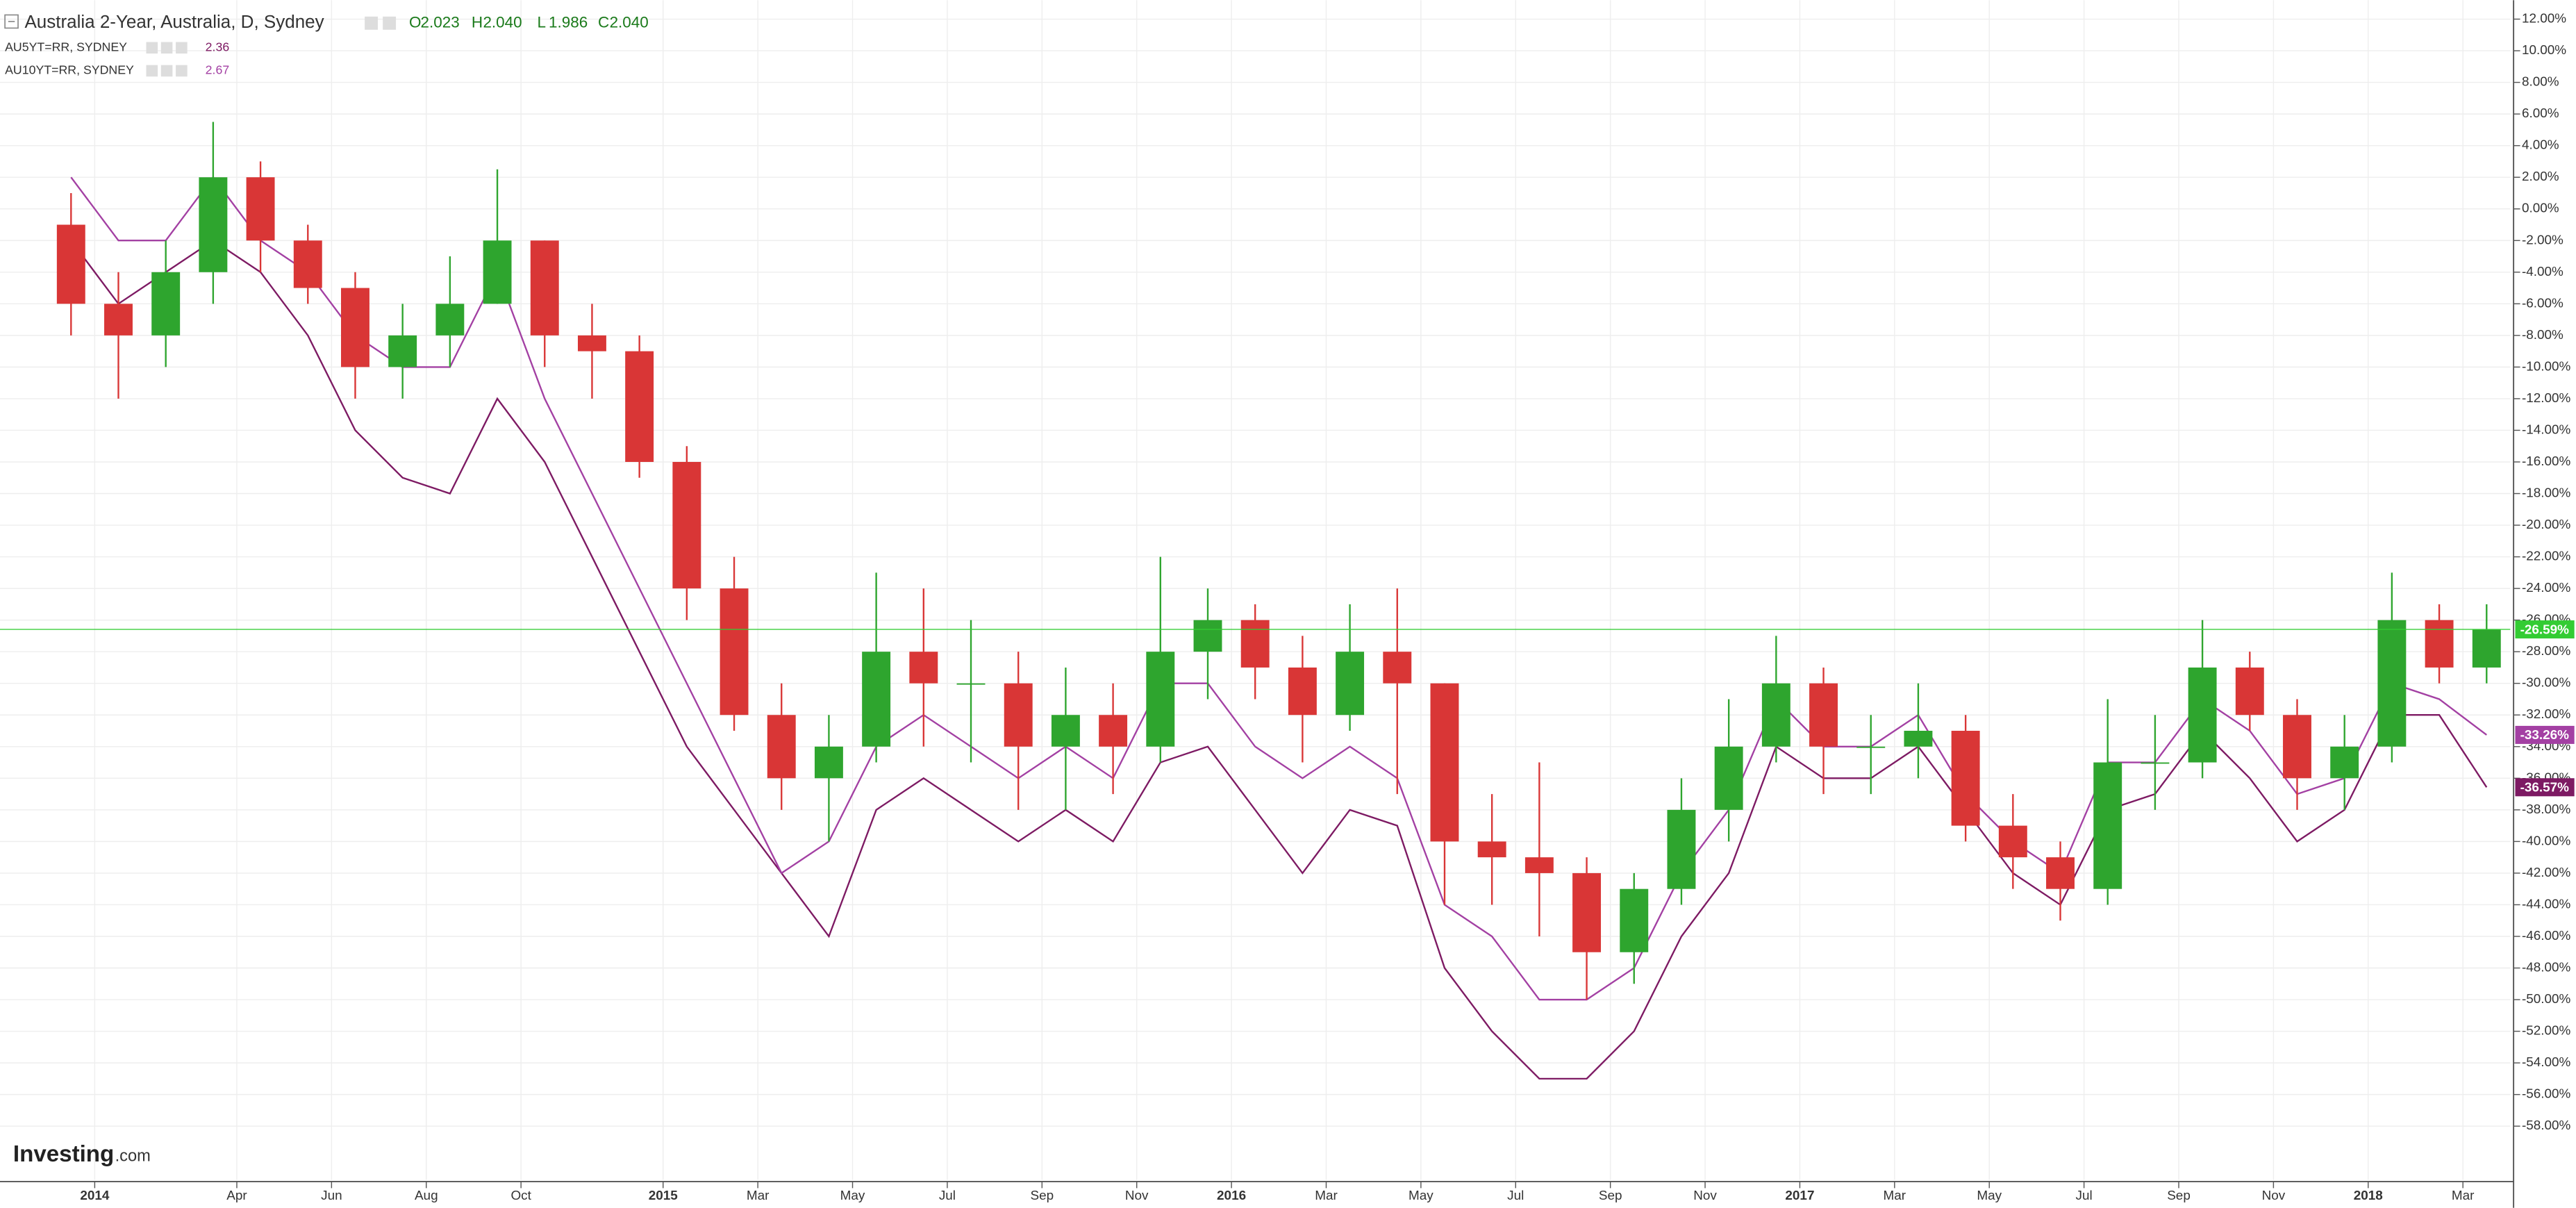 This screenshot has width=2576, height=1208. Describe the element at coordinates (2546, 461) in the screenshot. I see `y-tick-label: -16.00%` at that location.